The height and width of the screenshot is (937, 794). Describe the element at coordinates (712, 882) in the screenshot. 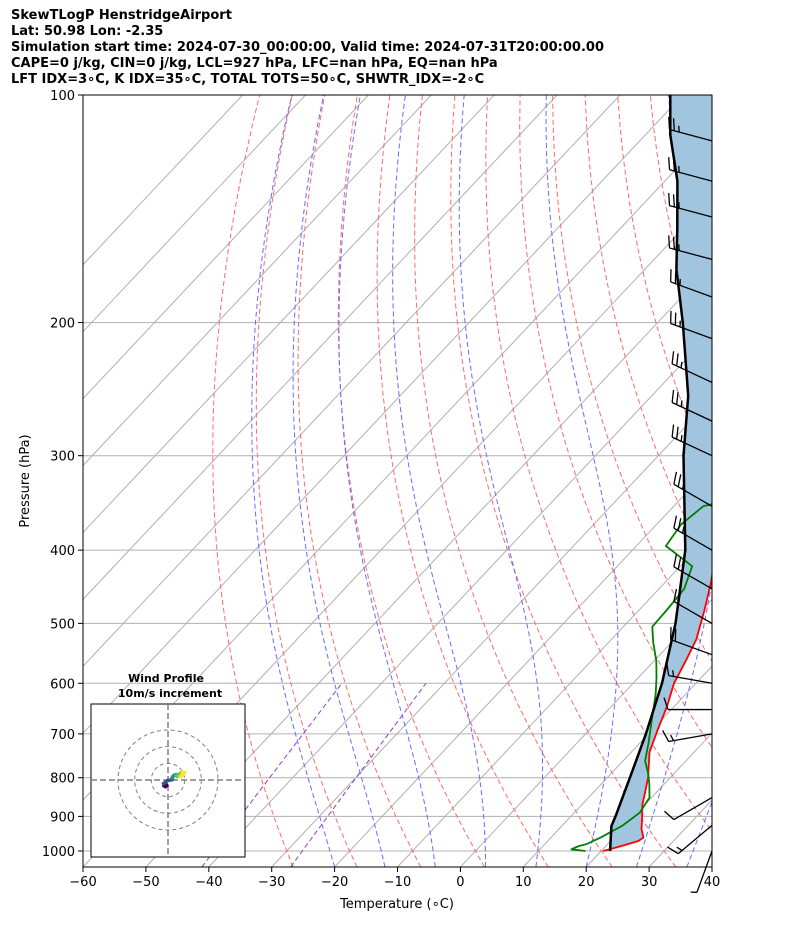

I see `x-tick-label: 40` at that location.